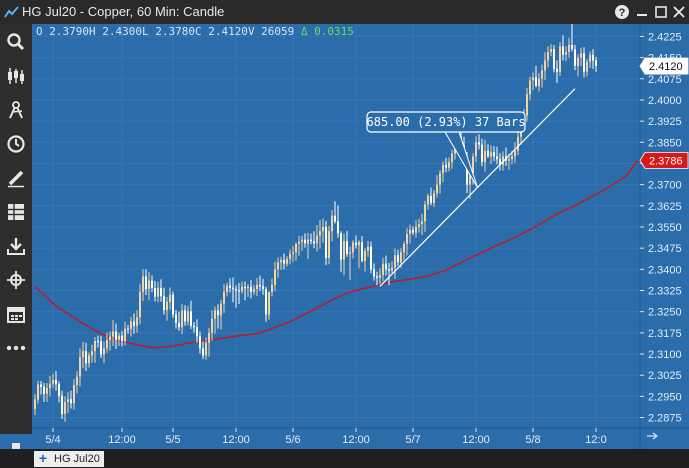 The image size is (689, 468). I want to click on candles-icon, so click(16, 76).